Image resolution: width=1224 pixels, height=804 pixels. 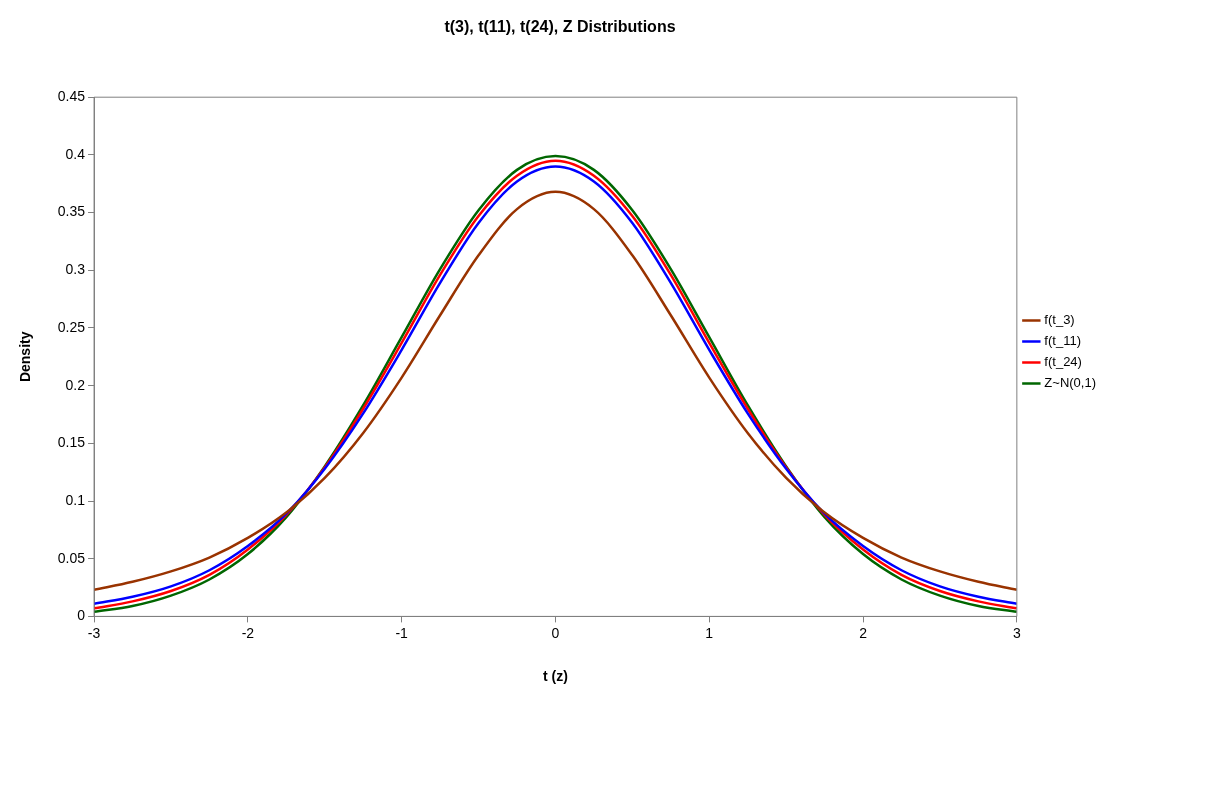 I want to click on x-tick-label: 3, so click(x=1016, y=632).